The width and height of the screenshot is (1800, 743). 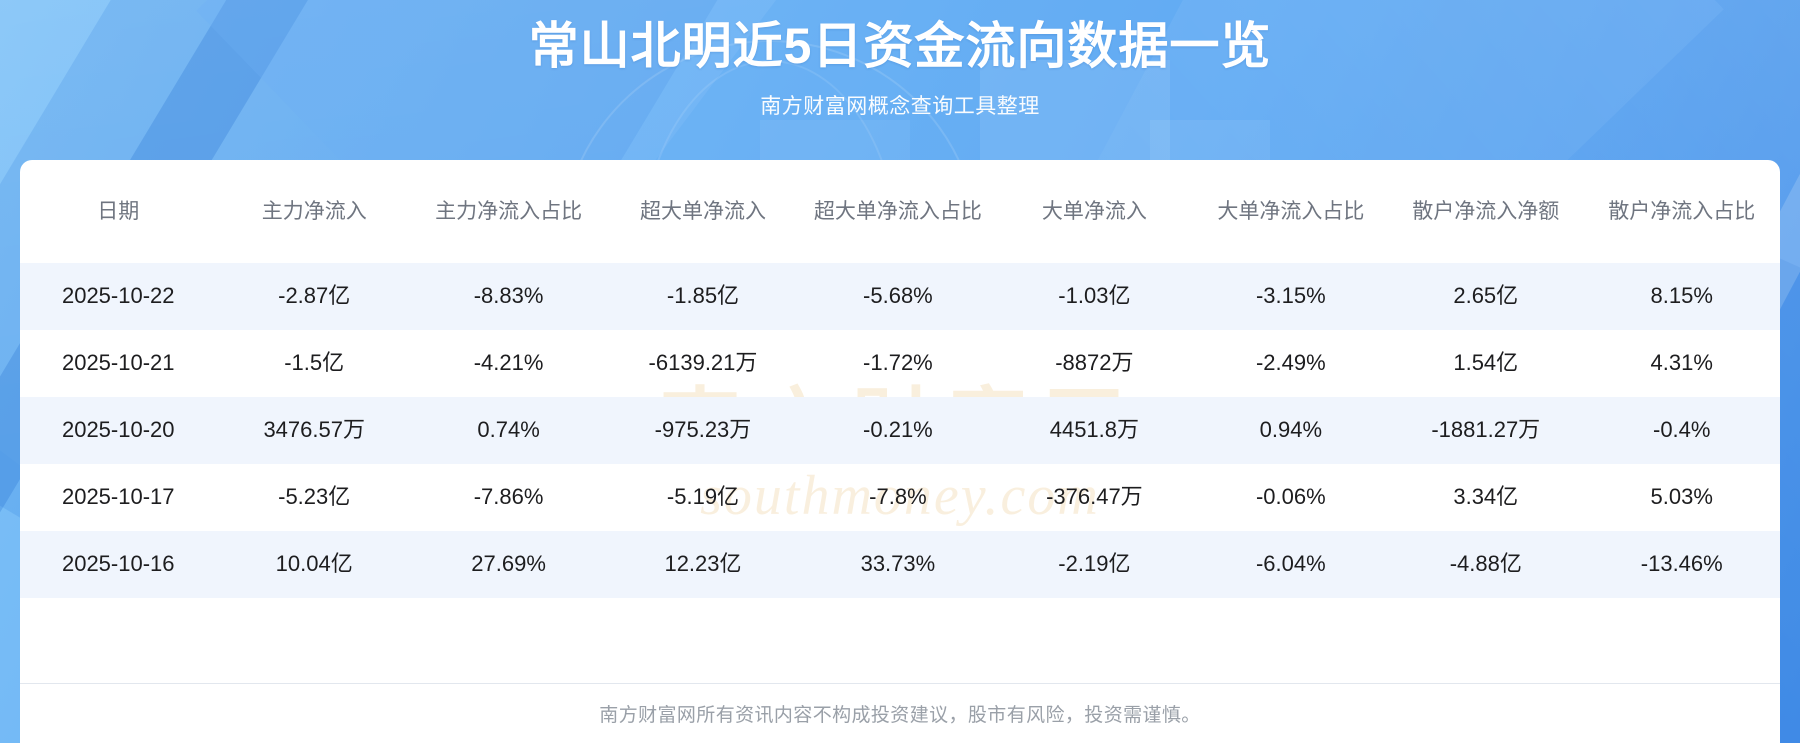 I want to click on cell-retail-net-inflow-ratio: 8.15%, so click(x=1681, y=296).